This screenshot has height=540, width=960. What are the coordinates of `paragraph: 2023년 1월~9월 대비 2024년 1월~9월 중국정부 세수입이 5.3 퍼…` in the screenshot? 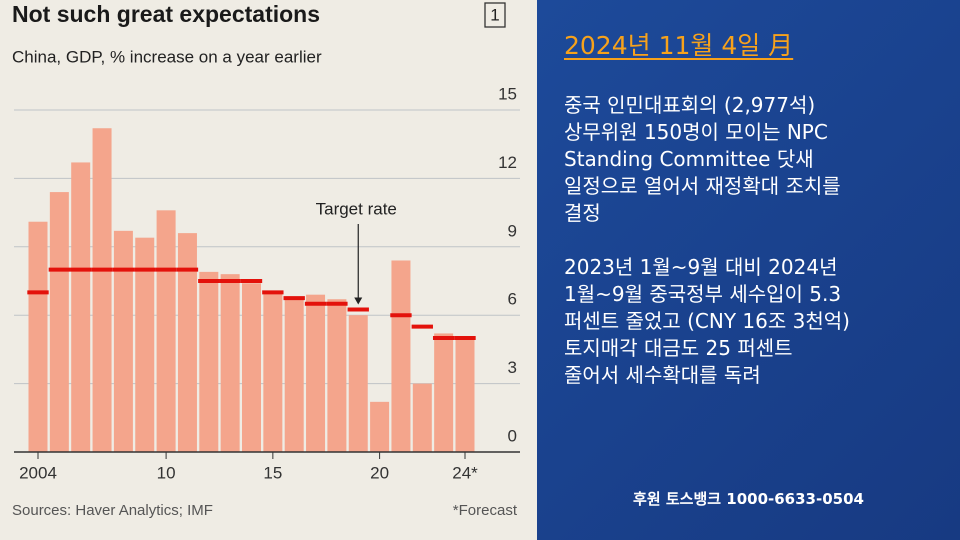 It's located at (762, 321).